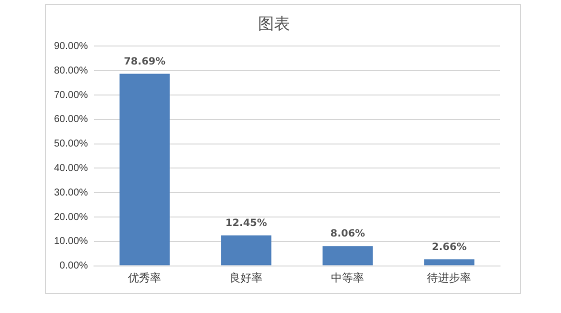 This screenshot has width=561, height=313. What do you see at coordinates (347, 277) in the screenshot?
I see `x-tick-label: 中等率` at bounding box center [347, 277].